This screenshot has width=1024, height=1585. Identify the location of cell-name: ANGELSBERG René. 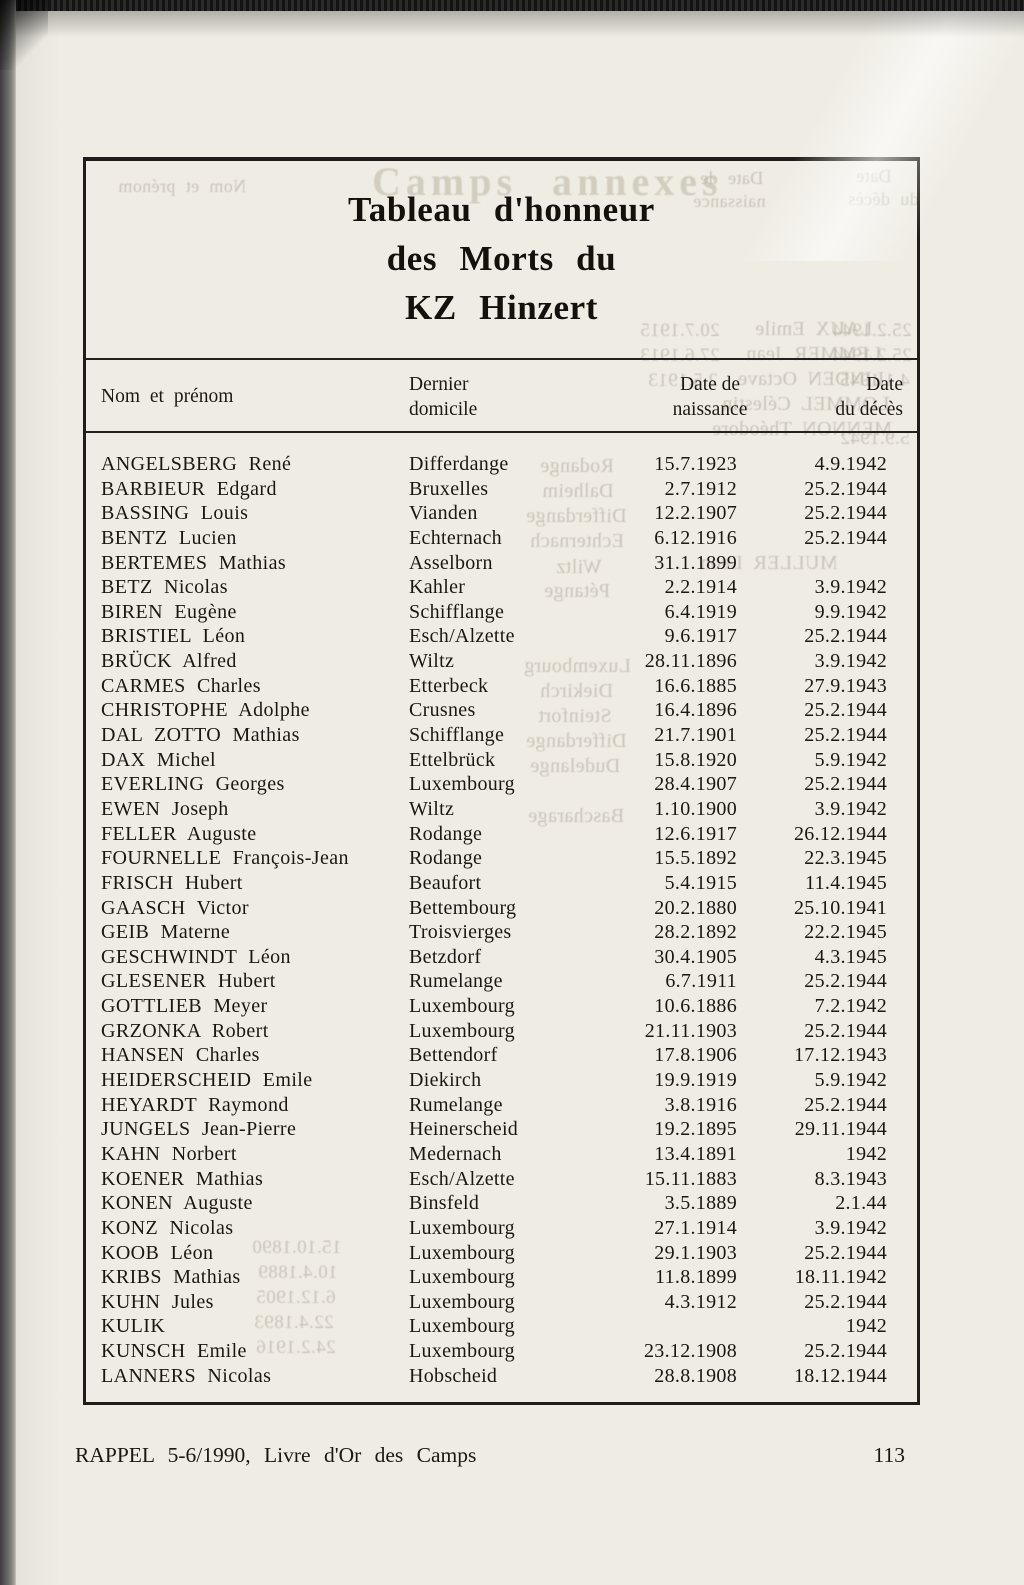
(196, 464).